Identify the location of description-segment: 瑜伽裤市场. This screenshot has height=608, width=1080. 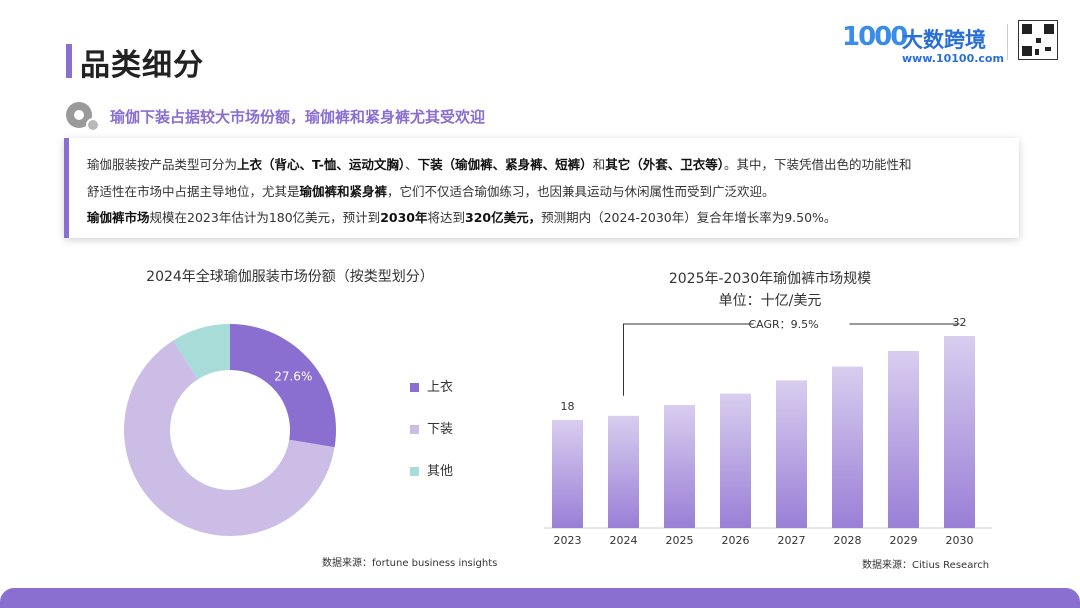
(118, 217).